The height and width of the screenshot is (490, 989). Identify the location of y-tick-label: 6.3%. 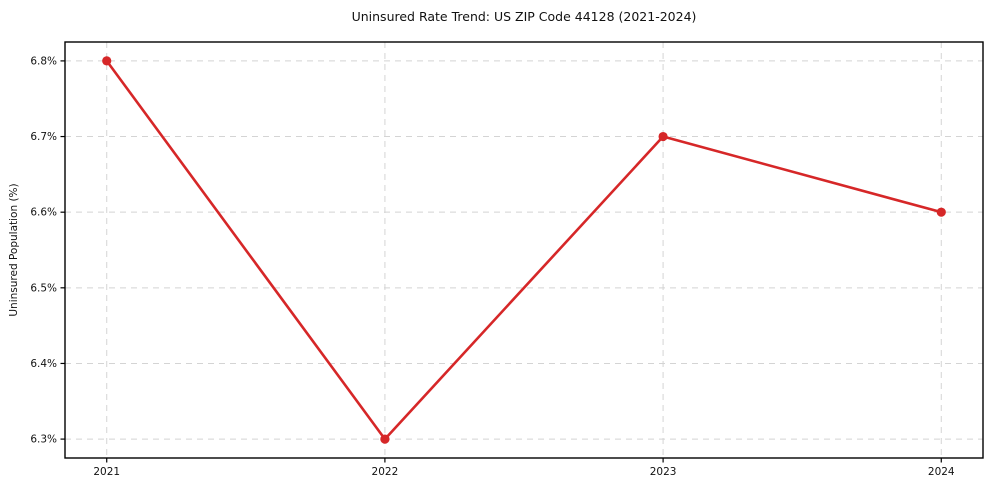
(43, 440).